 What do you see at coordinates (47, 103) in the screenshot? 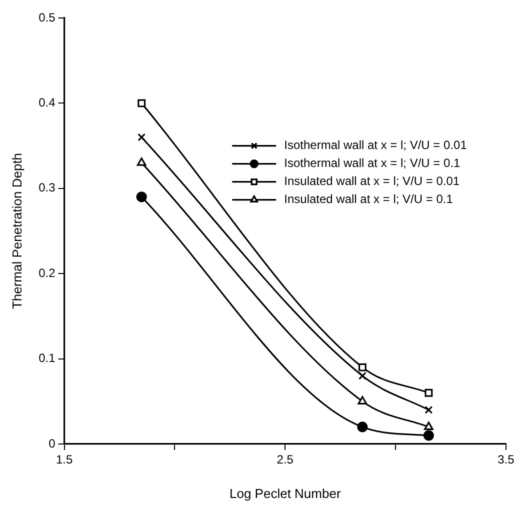
I see `y-tick-label: 0.4` at bounding box center [47, 103].